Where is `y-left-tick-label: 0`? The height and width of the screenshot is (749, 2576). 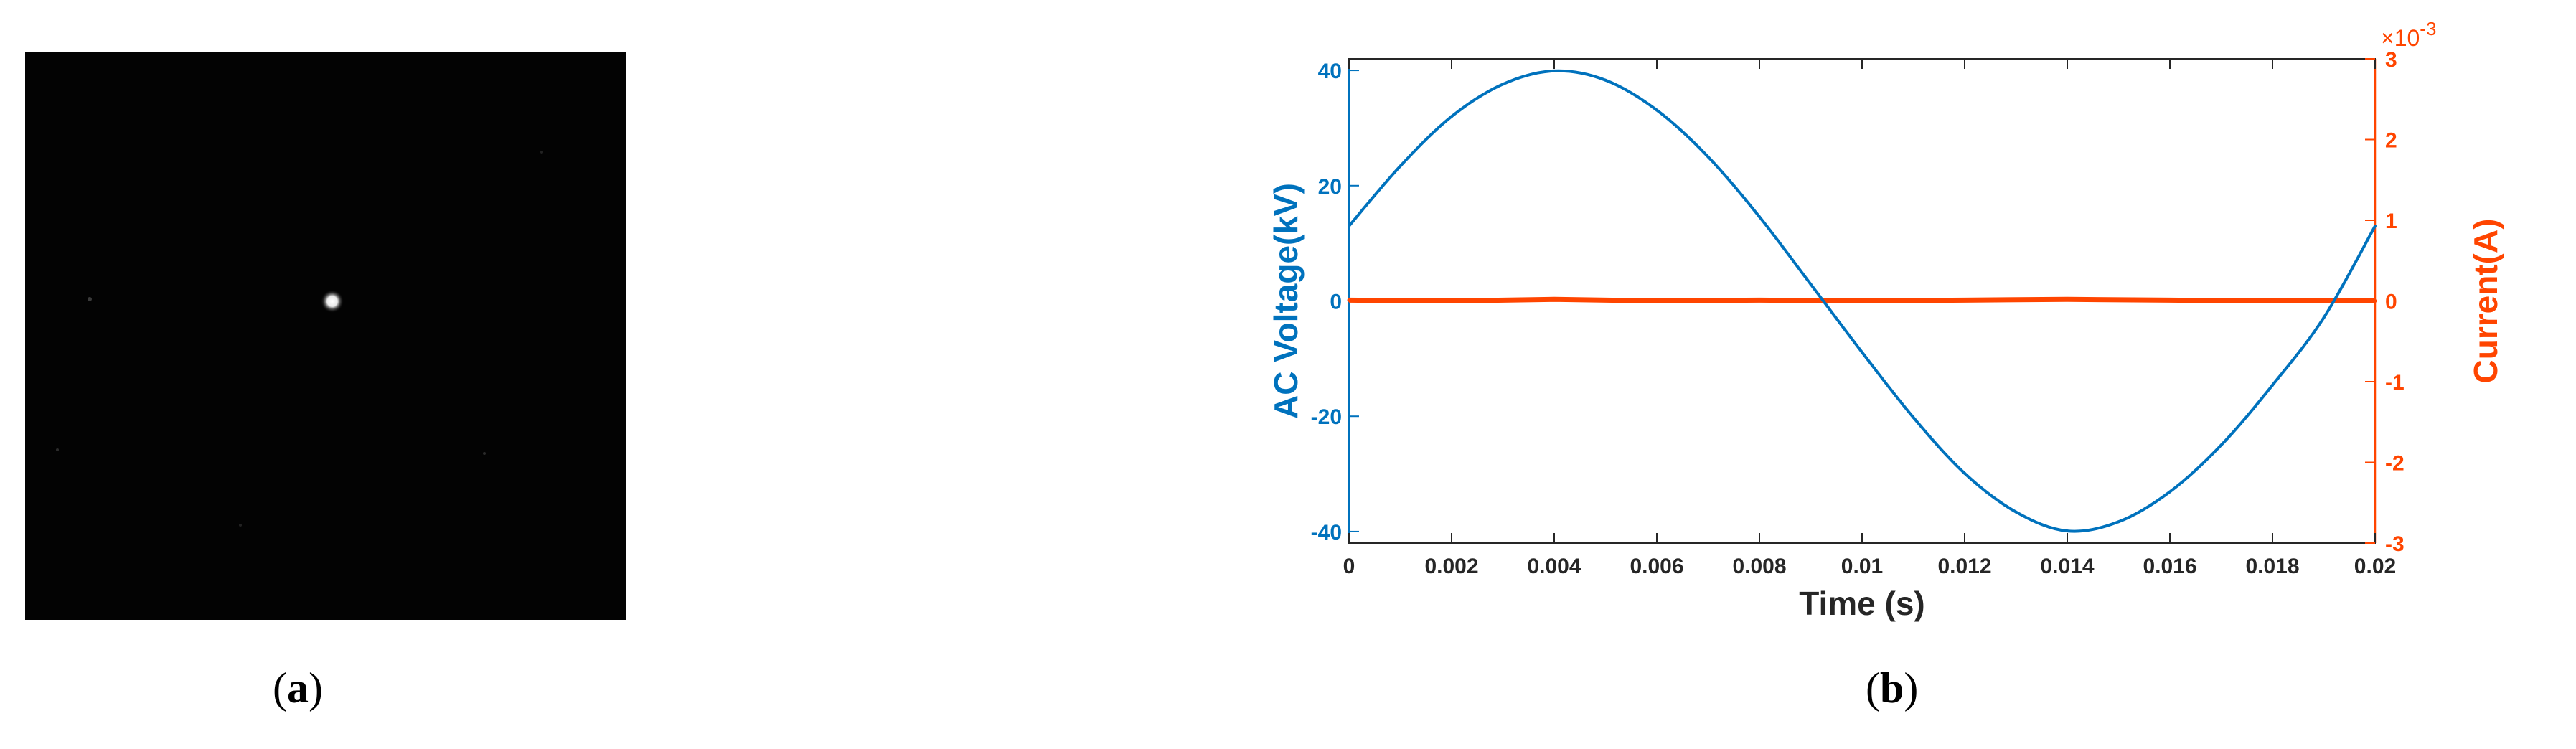
y-left-tick-label: 0 is located at coordinates (1336, 302).